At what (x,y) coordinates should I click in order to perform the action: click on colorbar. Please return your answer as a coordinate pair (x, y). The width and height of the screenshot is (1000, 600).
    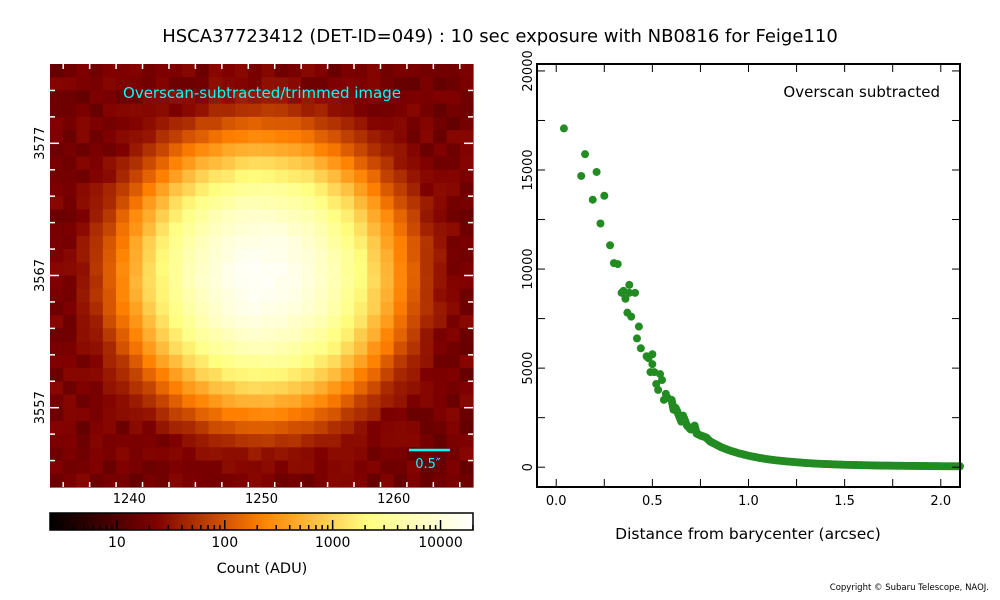
    Looking at the image, I should click on (261, 521).